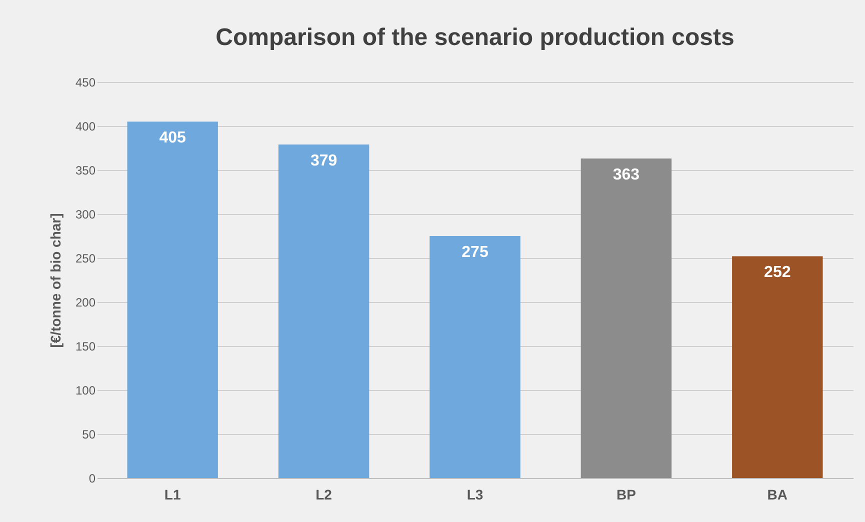 The height and width of the screenshot is (522, 865). I want to click on y-tick-label: 450, so click(85, 83).